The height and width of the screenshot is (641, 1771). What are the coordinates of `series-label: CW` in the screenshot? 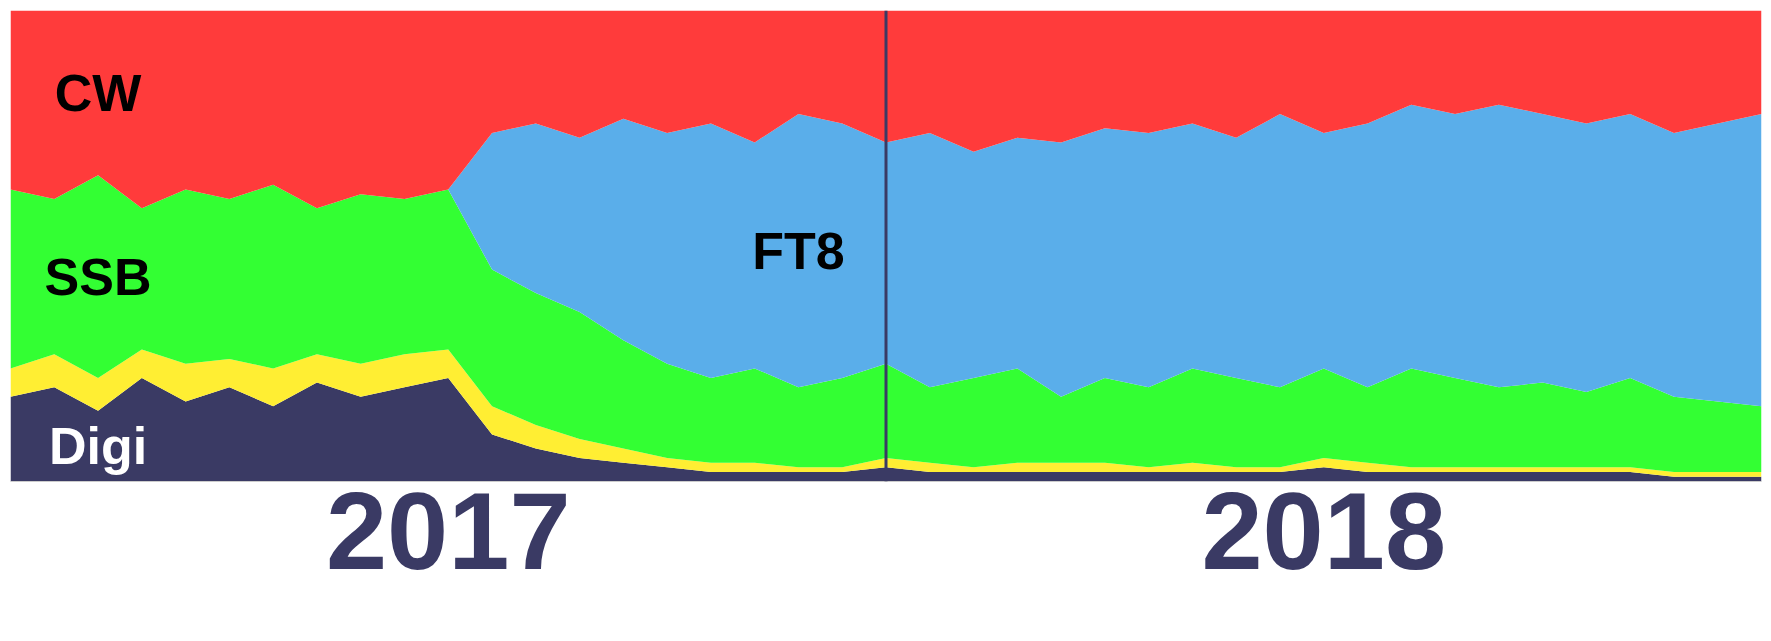 It's located at (98, 92).